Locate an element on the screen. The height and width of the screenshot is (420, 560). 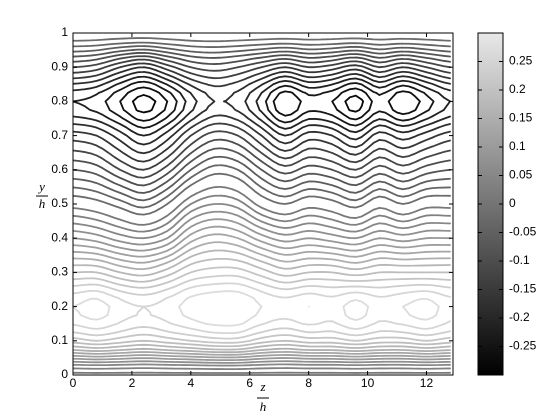
colorbar-tick-label: 0.2 is located at coordinates (517, 89).